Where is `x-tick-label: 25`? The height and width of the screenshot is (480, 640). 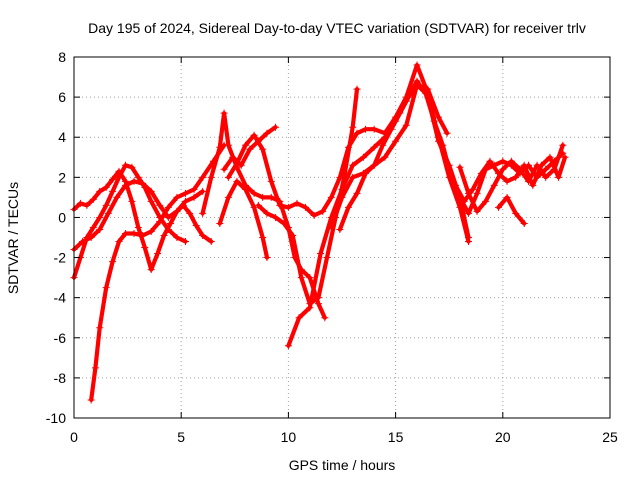 x-tick-label: 25 is located at coordinates (610, 437).